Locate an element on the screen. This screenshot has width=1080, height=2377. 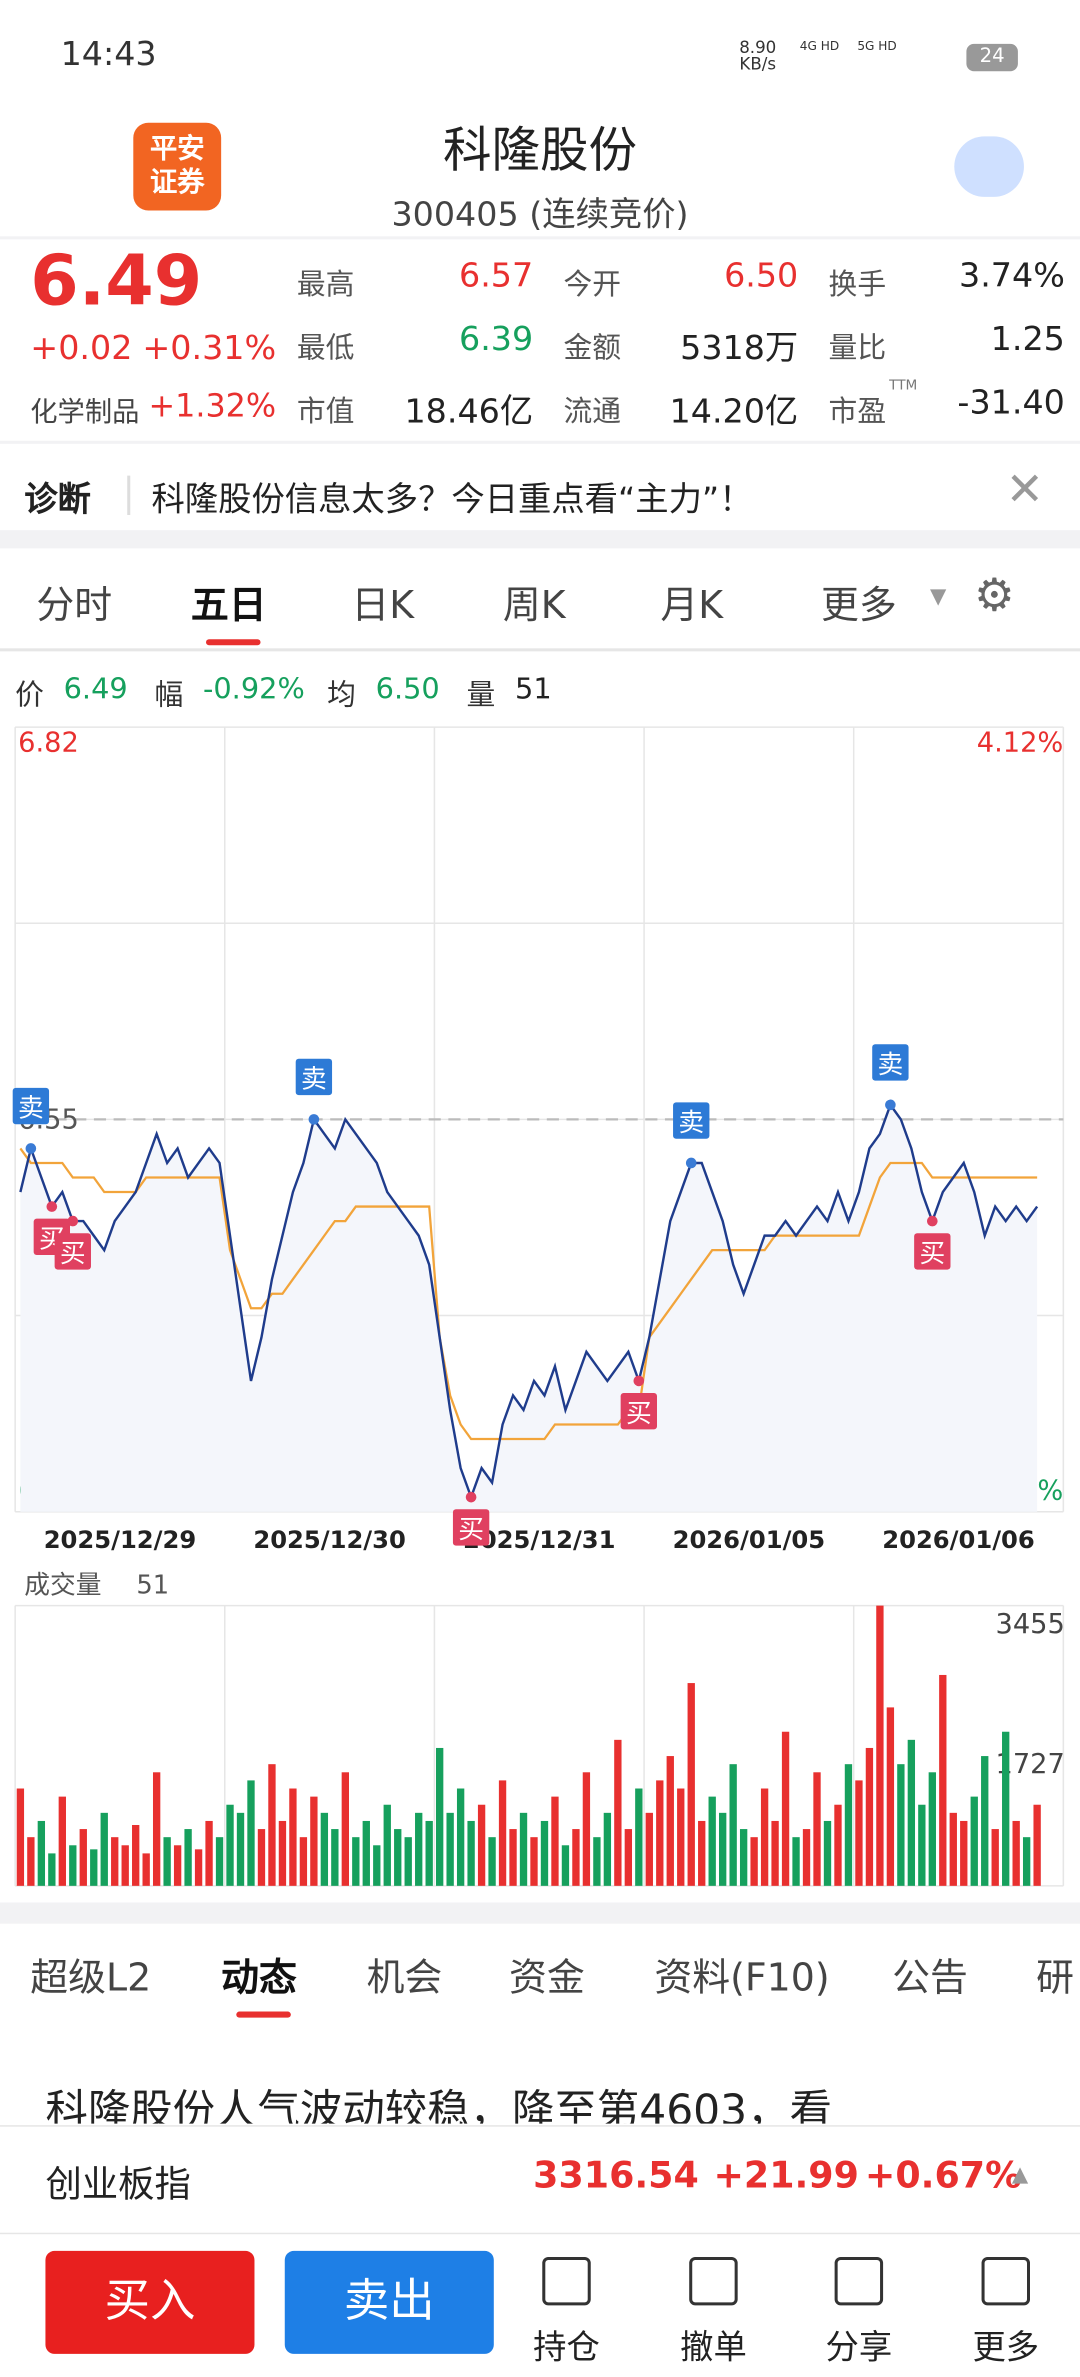
close-icon: ✕ is located at coordinates (1024, 490).